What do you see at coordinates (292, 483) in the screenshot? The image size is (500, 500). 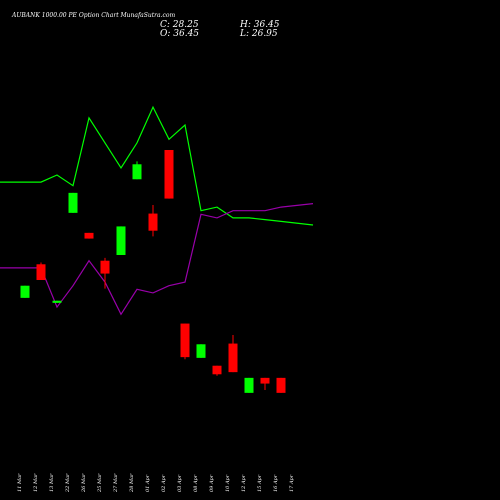 I see `x-tick-label: 17 Apr` at bounding box center [292, 483].